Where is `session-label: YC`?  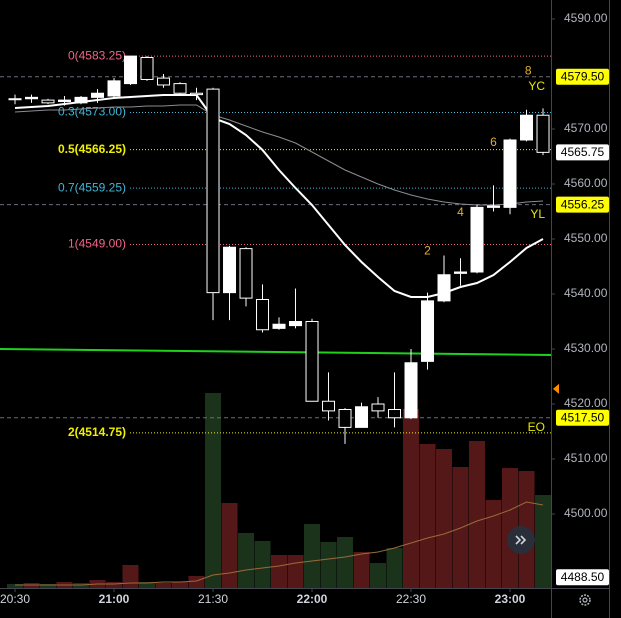 session-label: YC is located at coordinates (536, 86).